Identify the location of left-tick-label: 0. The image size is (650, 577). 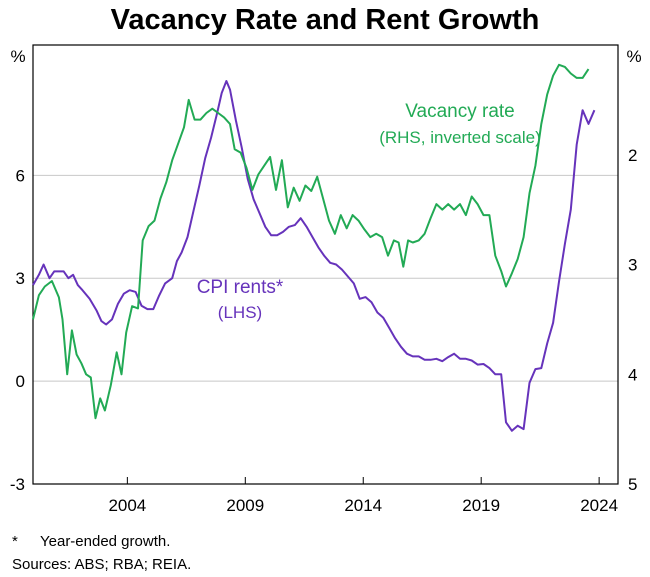
(20, 381).